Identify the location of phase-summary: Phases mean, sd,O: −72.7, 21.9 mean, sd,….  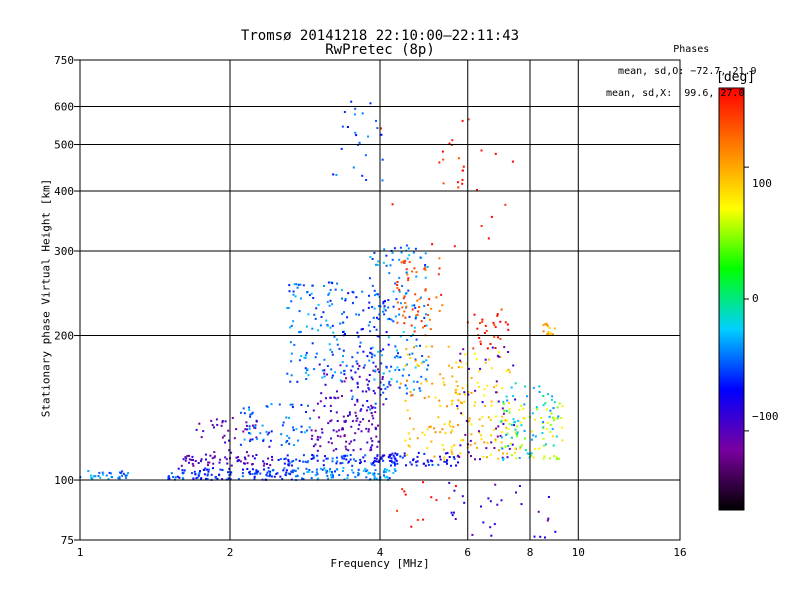
(681, 60).